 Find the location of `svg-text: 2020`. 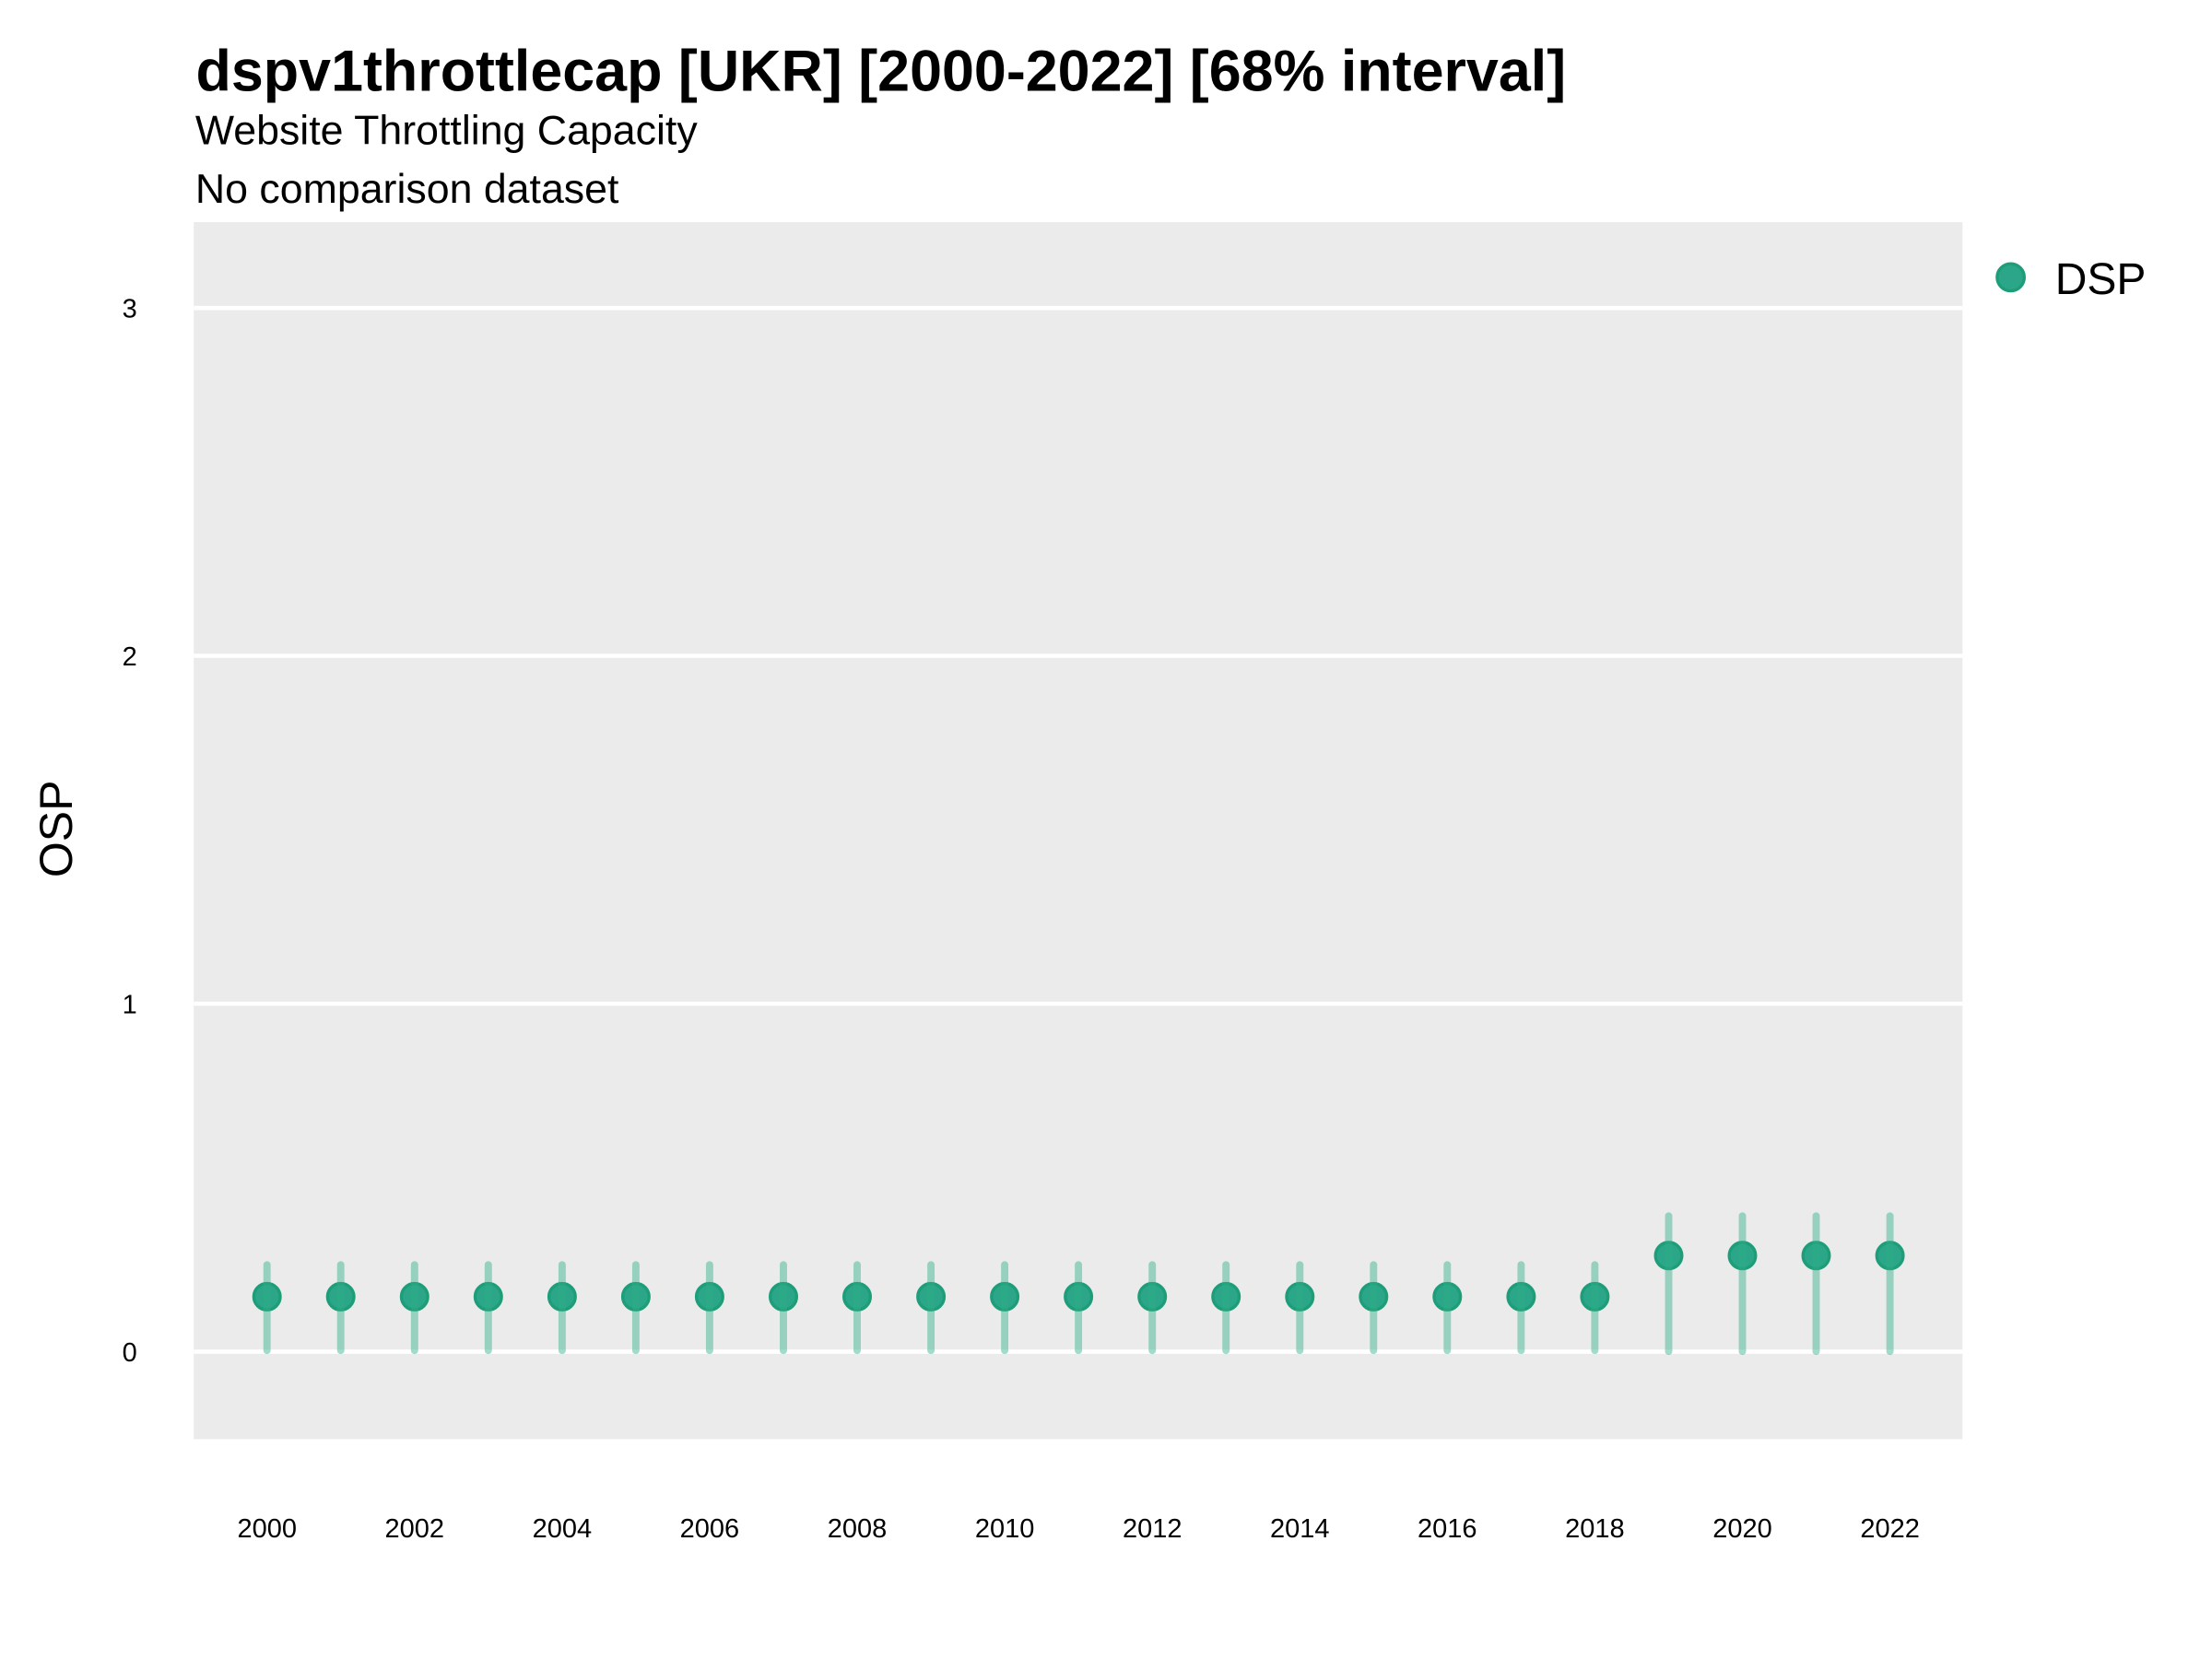

svg-text: 2020 is located at coordinates (1742, 1529).